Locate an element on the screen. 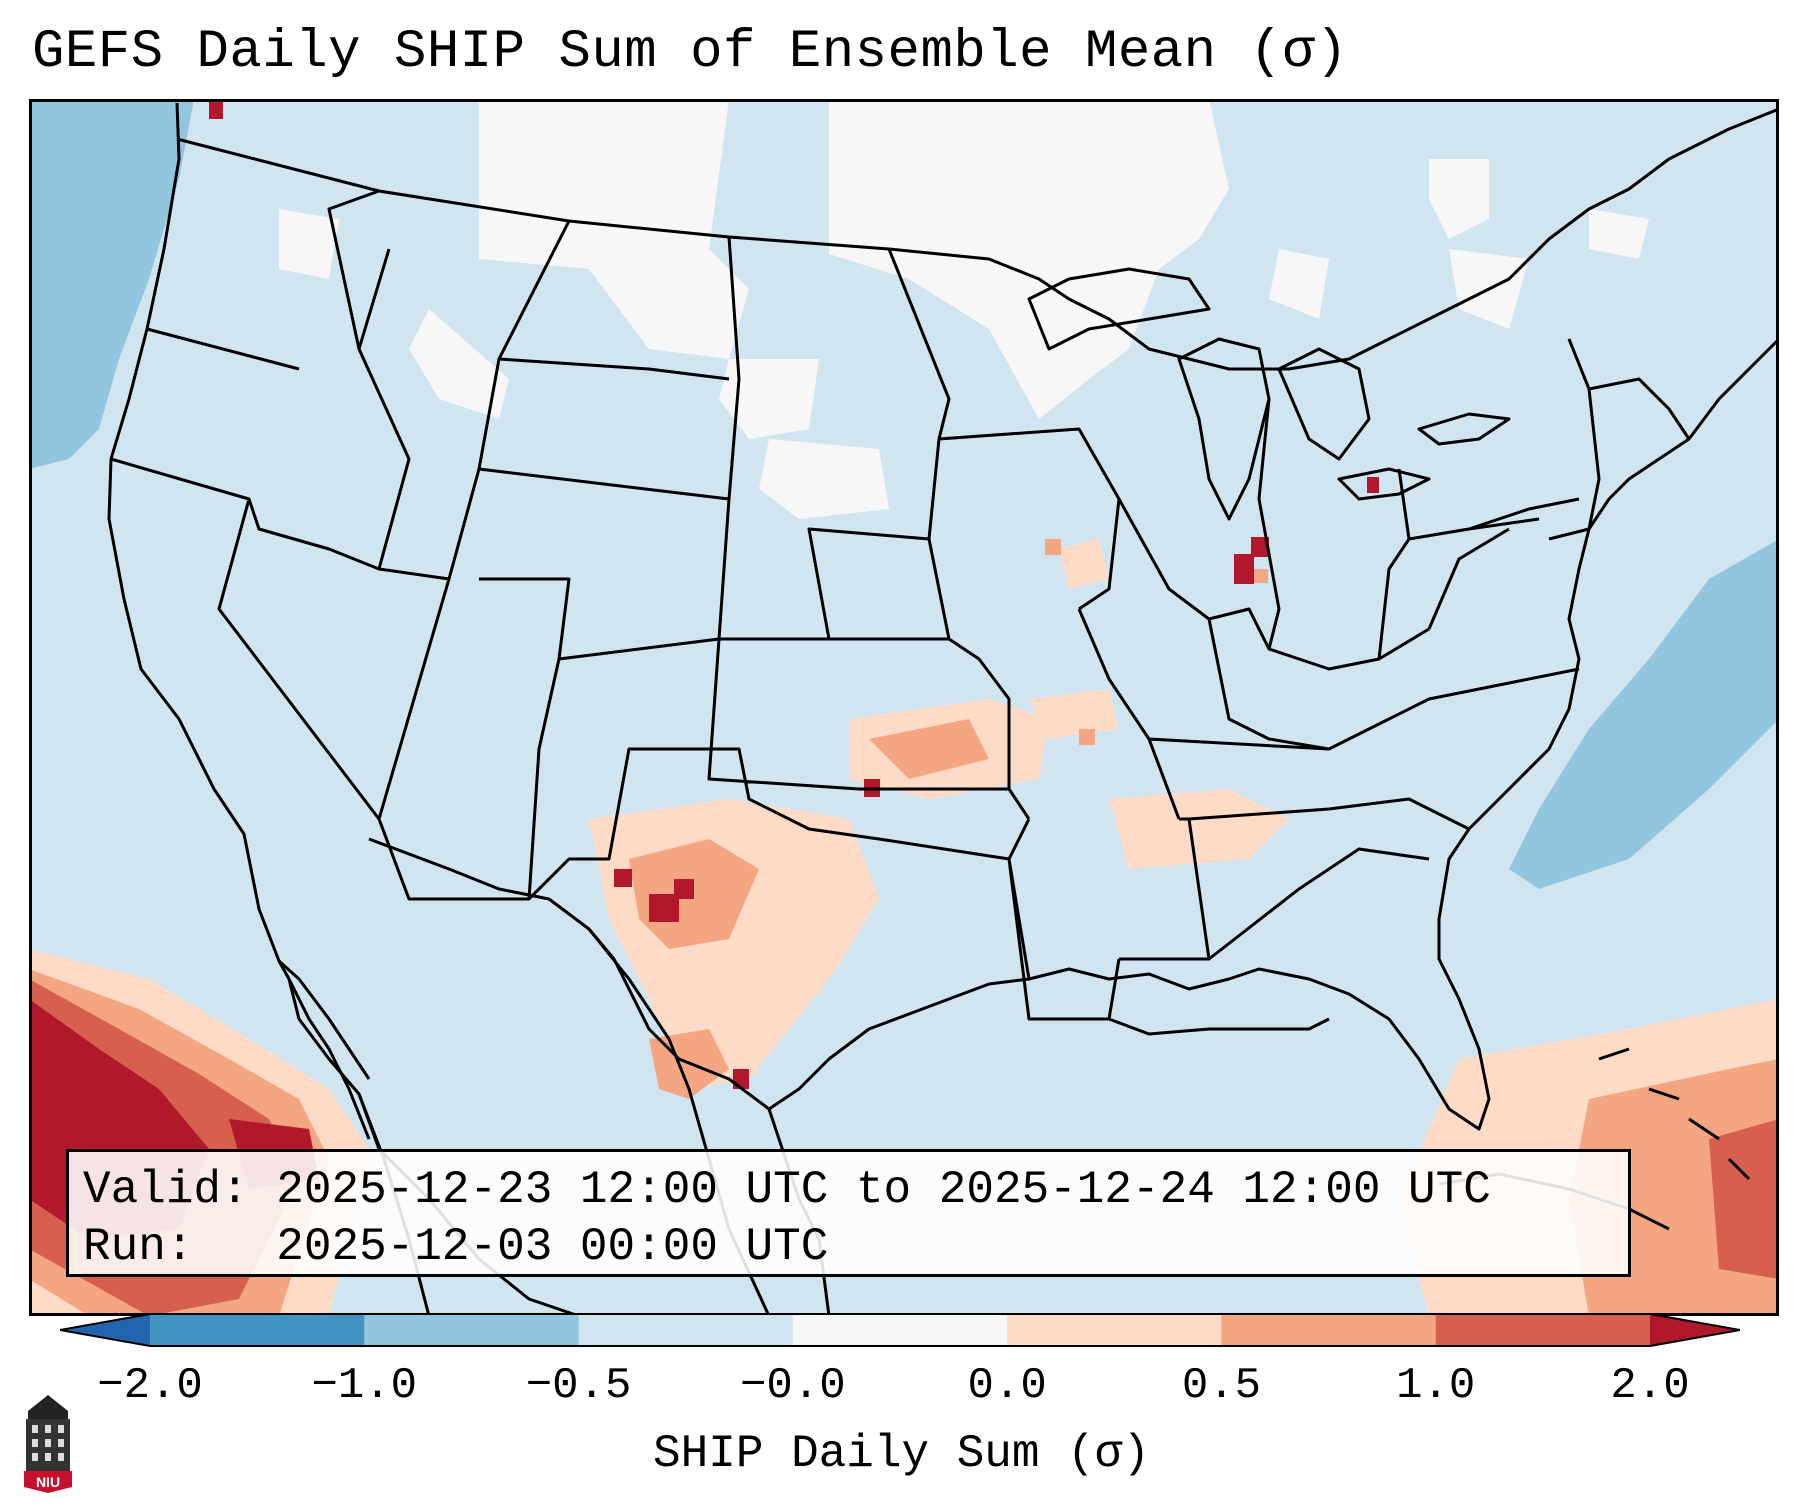 This screenshot has width=1803, height=1506. colorbar-extend-high is located at coordinates (1695, 1330).